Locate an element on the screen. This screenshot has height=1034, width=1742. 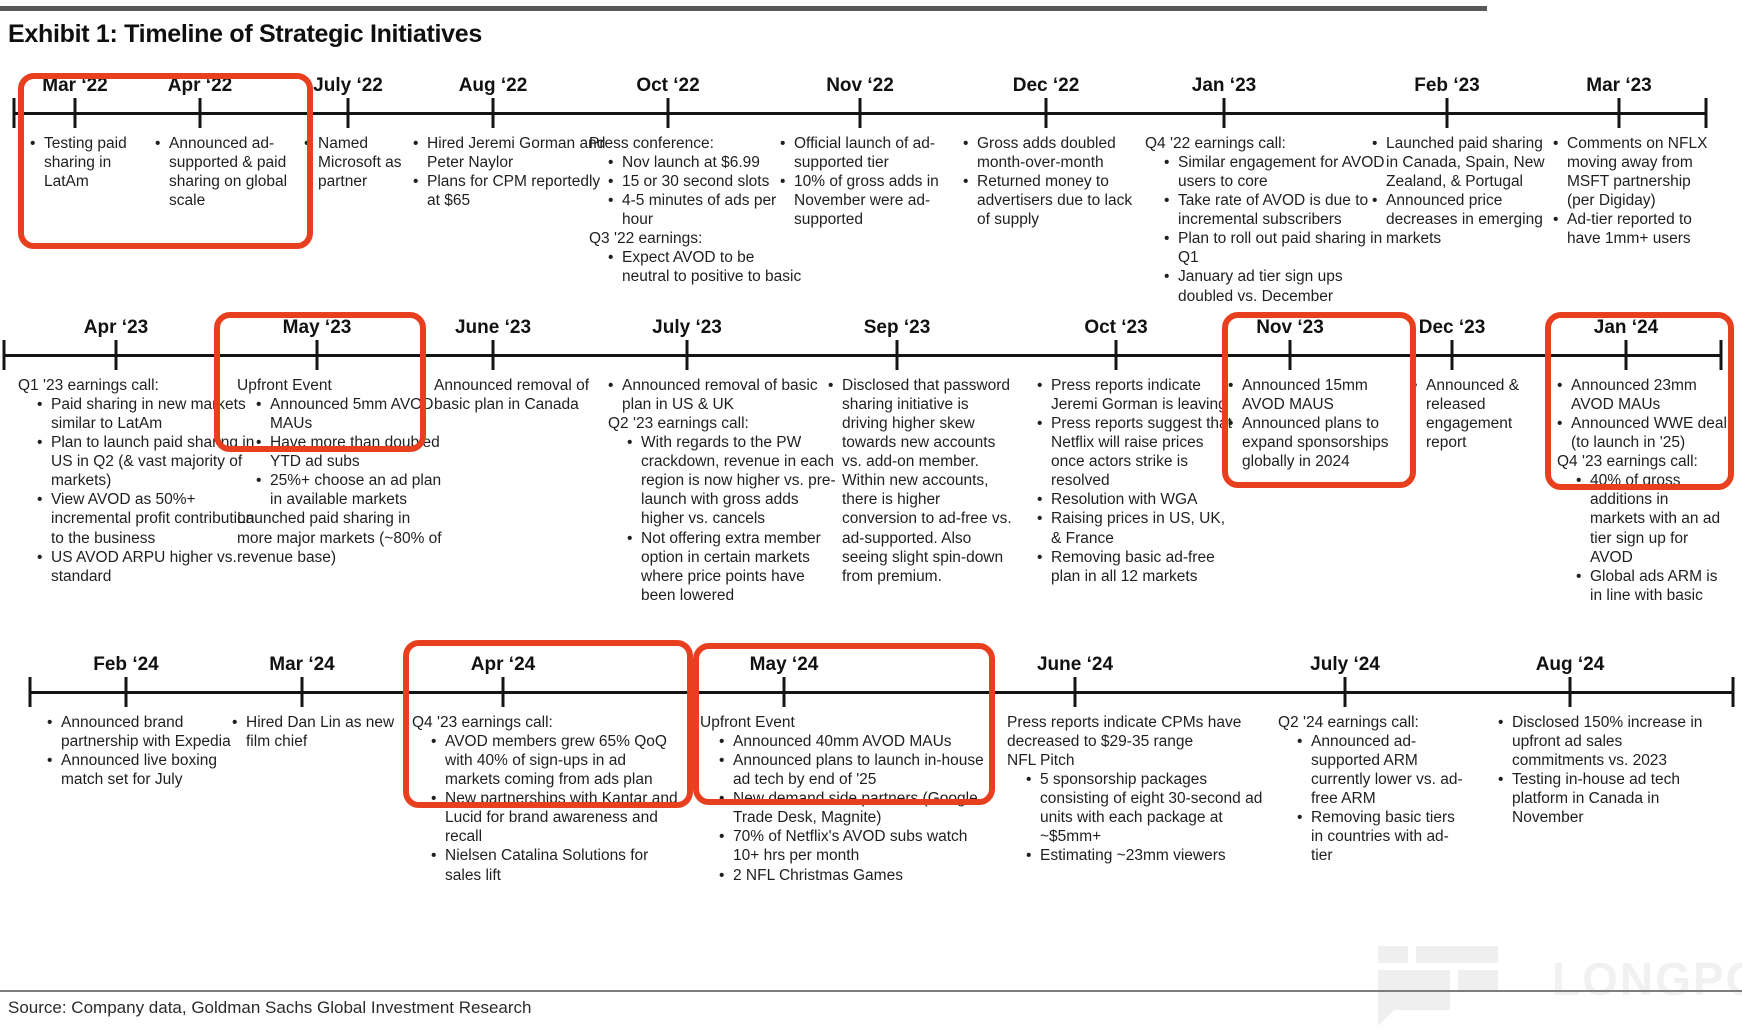
month-jun-23: June ‘23 is located at coordinates (493, 327).